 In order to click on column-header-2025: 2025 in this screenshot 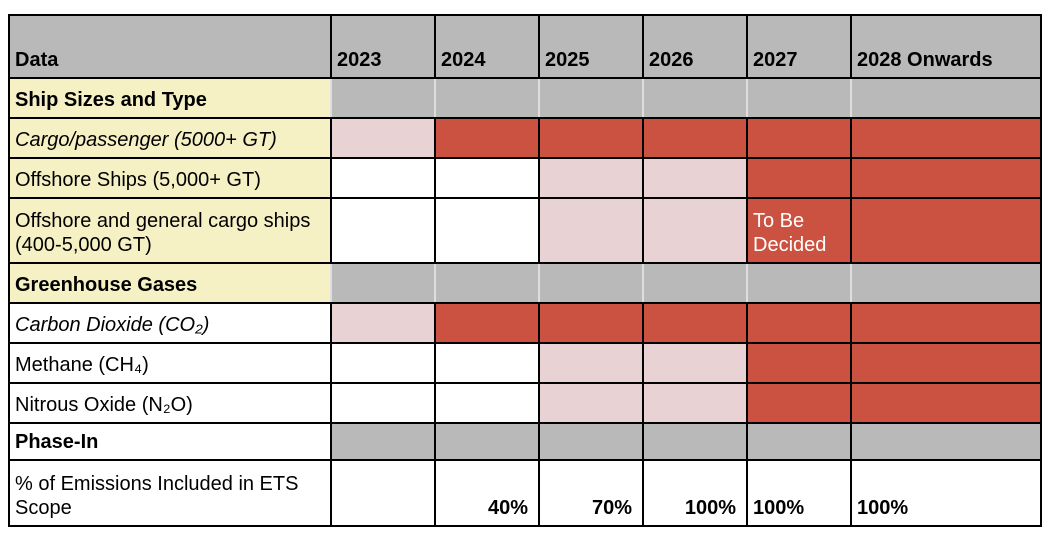, I will do `click(591, 46)`.